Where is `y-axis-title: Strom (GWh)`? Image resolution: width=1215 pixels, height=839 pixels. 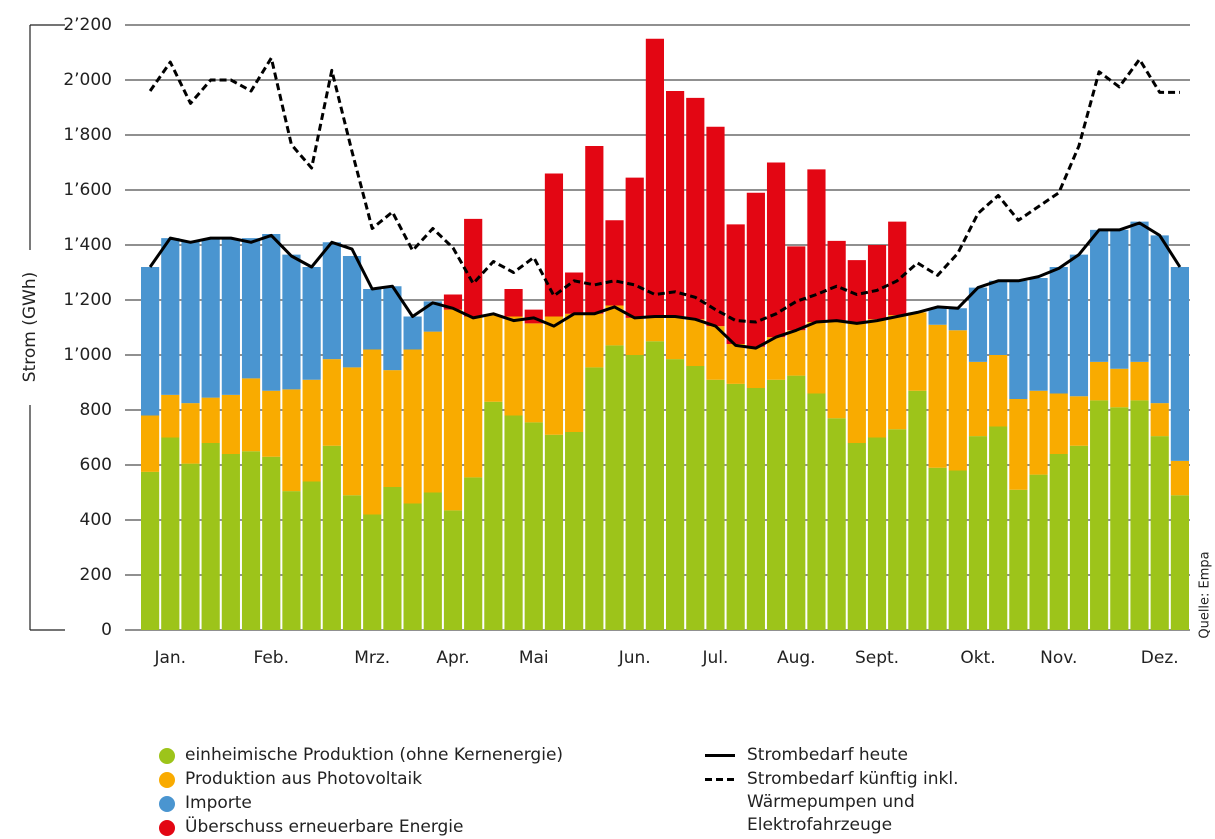
y-axis-title: Strom (GWh) is located at coordinates (30, 327).